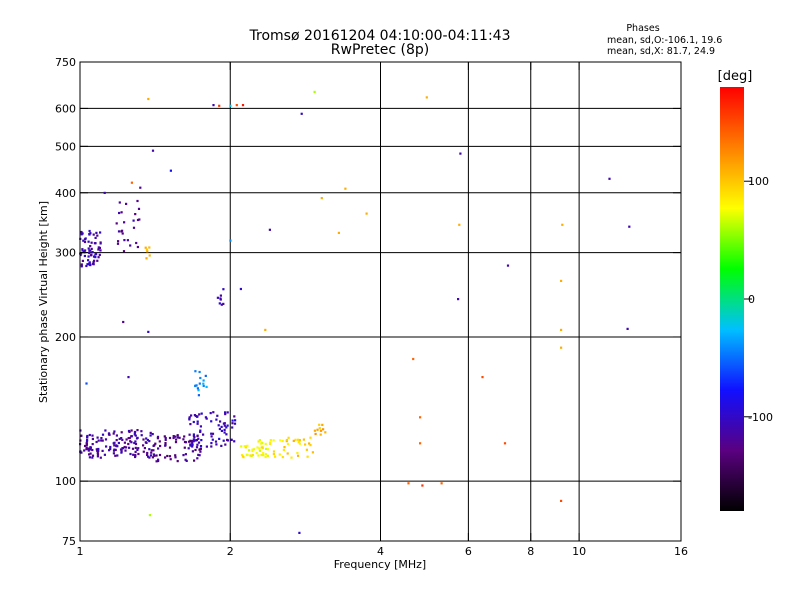 This screenshot has height=600, width=800. Describe the element at coordinates (65, 253) in the screenshot. I see `y-tick-label: 300` at that location.